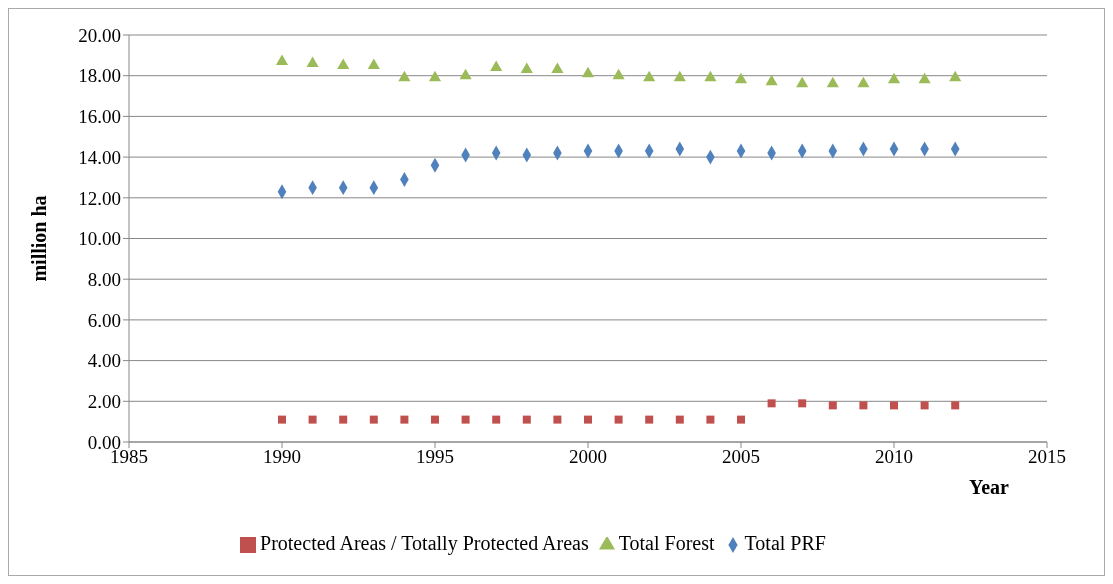 The height and width of the screenshot is (584, 1113). What do you see at coordinates (588, 457) in the screenshot?
I see `x-tick-label: 2000` at bounding box center [588, 457].